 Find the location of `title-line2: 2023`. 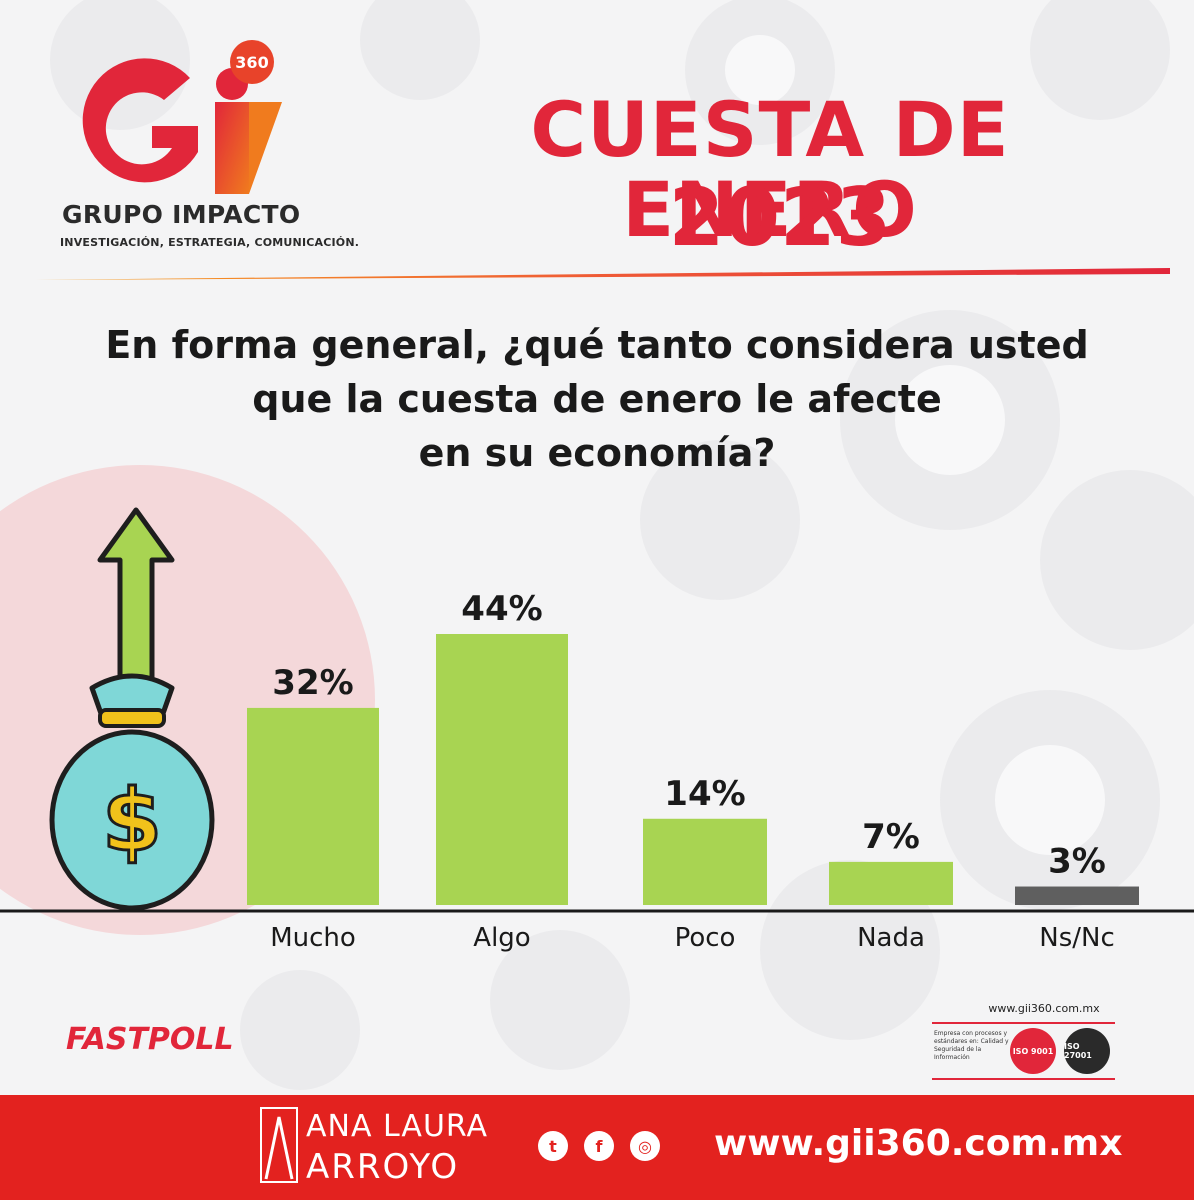

title-line2: 2023 is located at coordinates (780, 217).